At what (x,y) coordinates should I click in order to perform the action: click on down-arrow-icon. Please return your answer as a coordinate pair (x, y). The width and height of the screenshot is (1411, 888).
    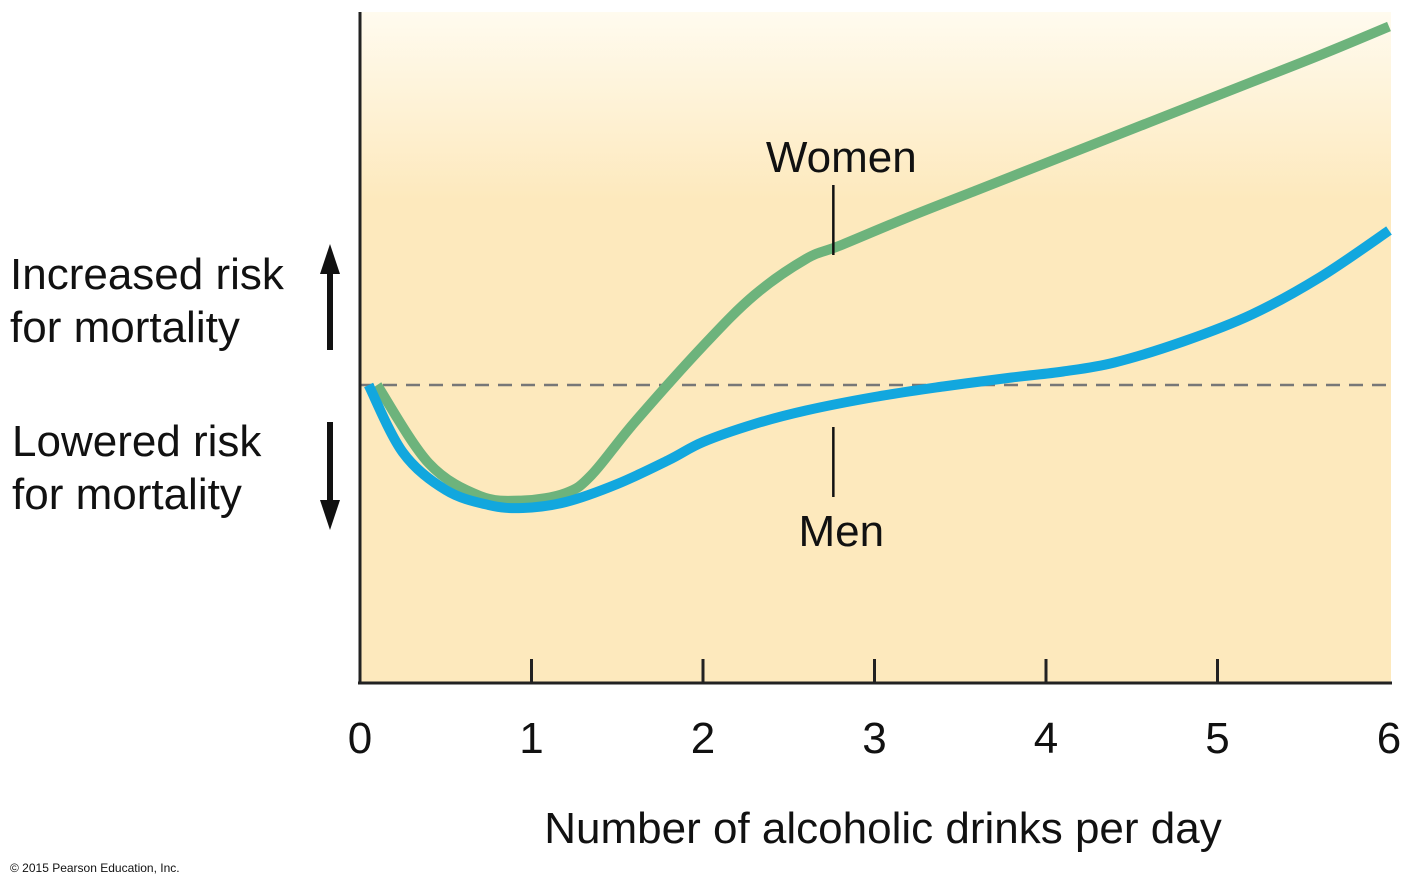
    Looking at the image, I should click on (330, 476).